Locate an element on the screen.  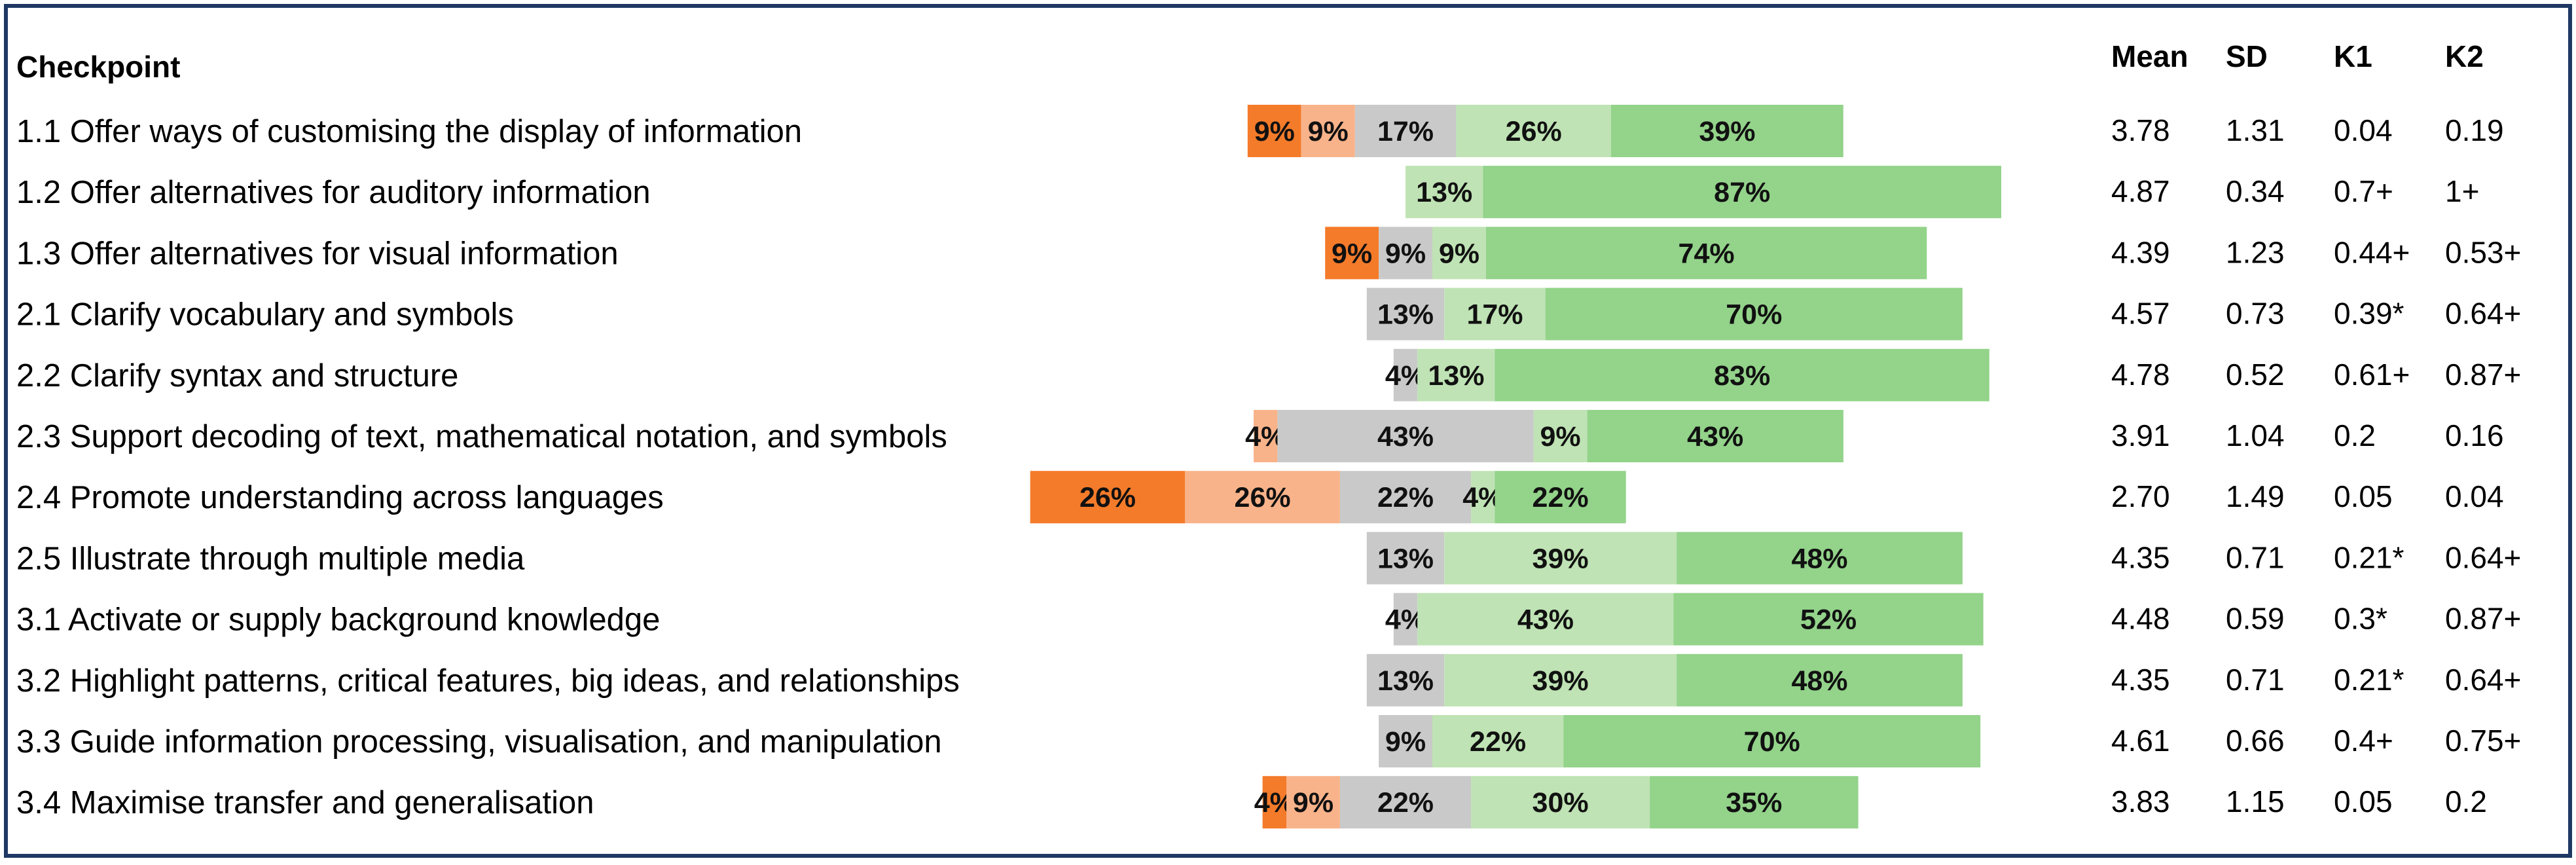
header-k2: K2 is located at coordinates (2464, 56).